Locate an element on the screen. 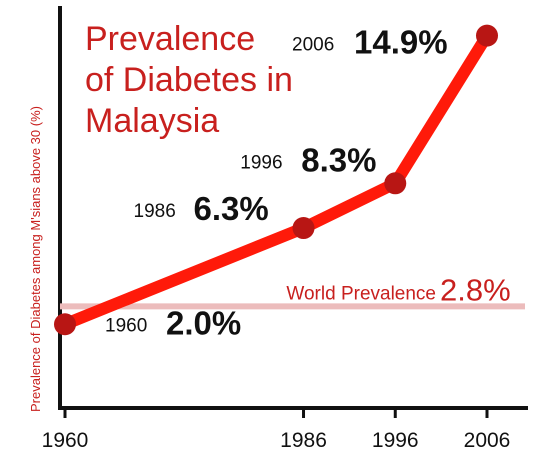  world-prevalence-label: World Prevalence is located at coordinates (361, 293).